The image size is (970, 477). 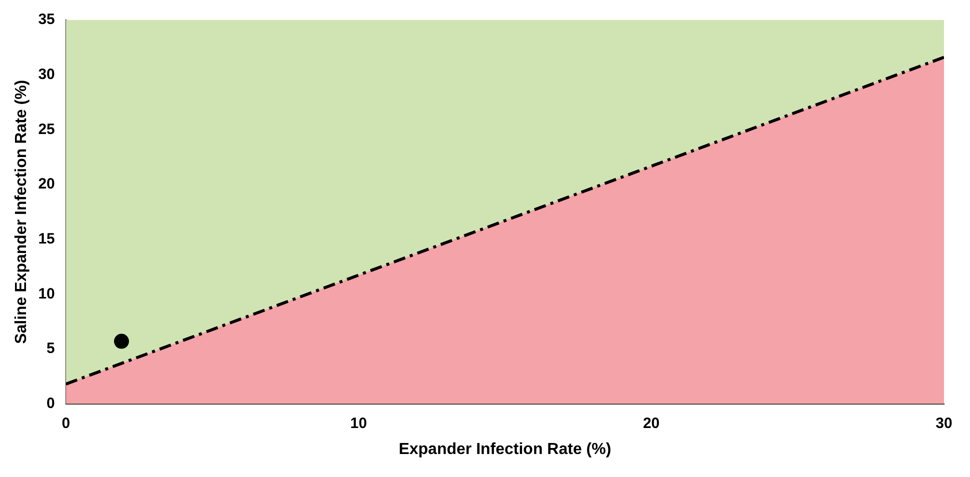 What do you see at coordinates (46, 184) in the screenshot?
I see `y-tick-label: 20` at bounding box center [46, 184].